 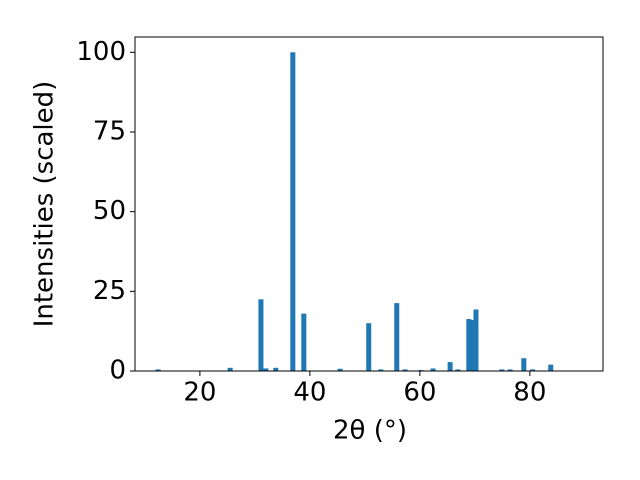 I want to click on y-tick-label: 0, so click(x=117, y=371).